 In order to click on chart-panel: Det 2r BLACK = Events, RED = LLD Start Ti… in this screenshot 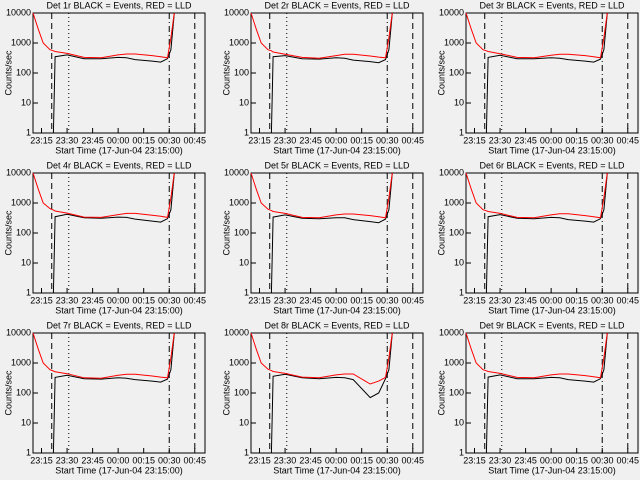, I will do `click(322, 77)`.